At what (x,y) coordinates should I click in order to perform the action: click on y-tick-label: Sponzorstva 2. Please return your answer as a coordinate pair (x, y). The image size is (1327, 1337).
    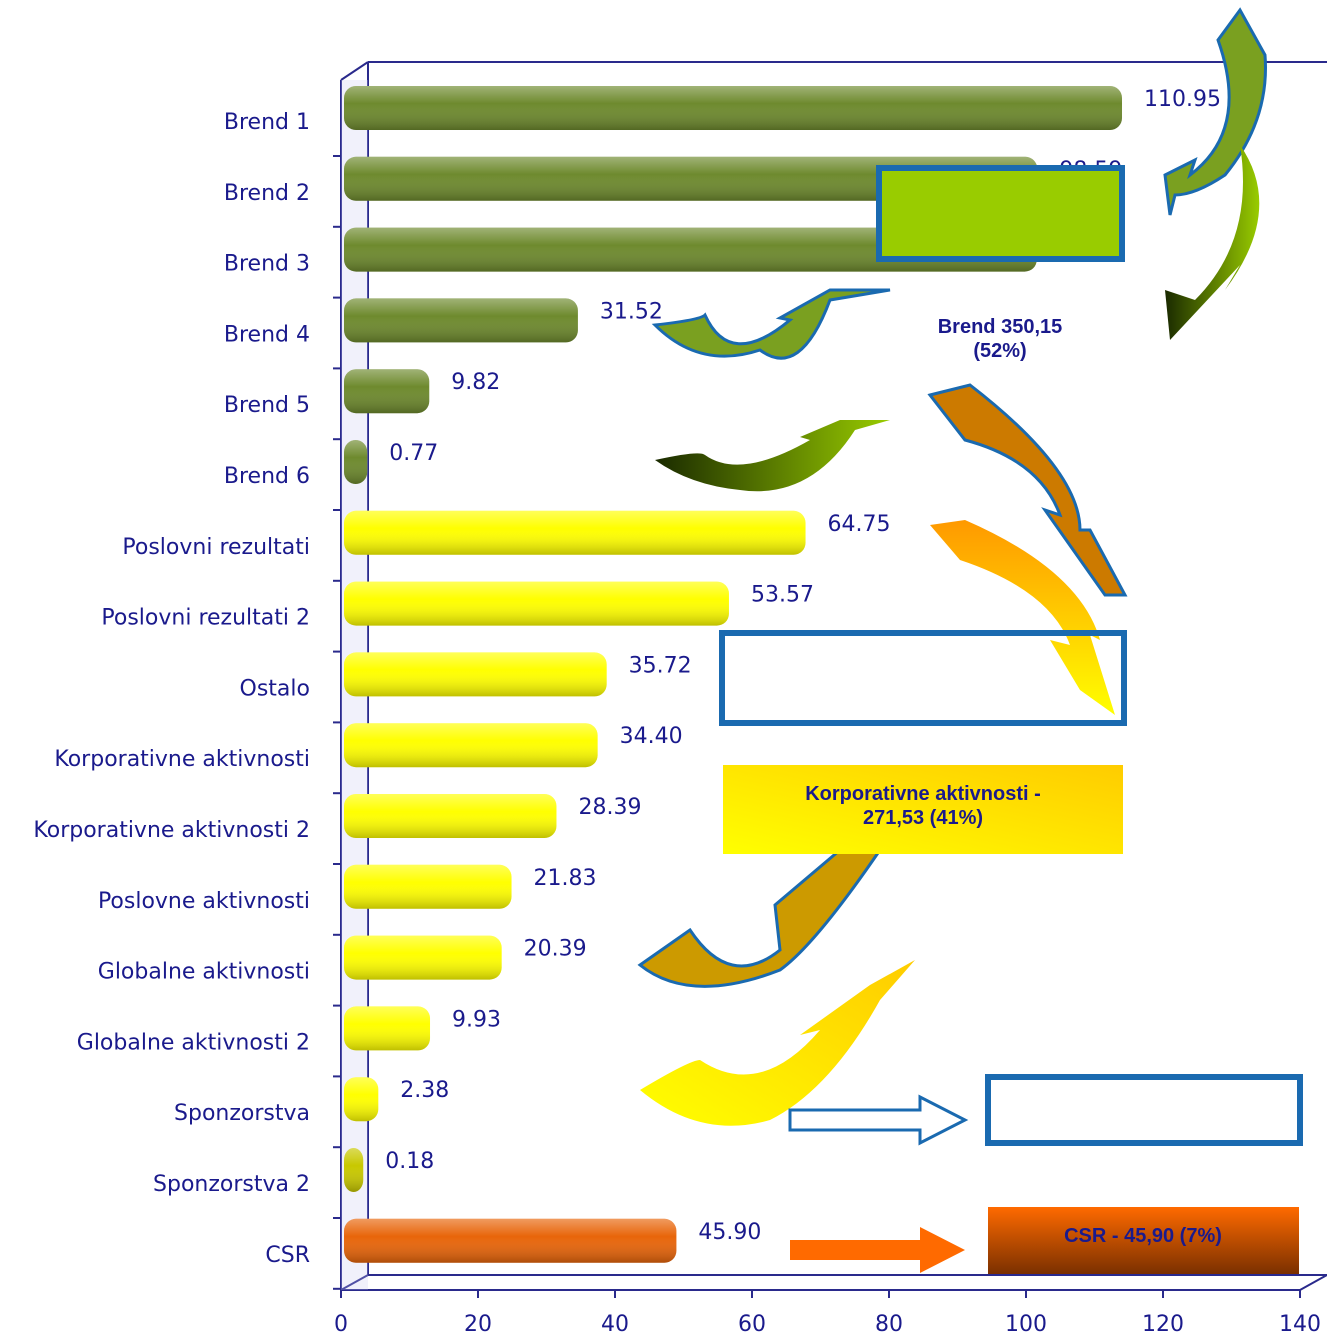
    Looking at the image, I should click on (231, 1184).